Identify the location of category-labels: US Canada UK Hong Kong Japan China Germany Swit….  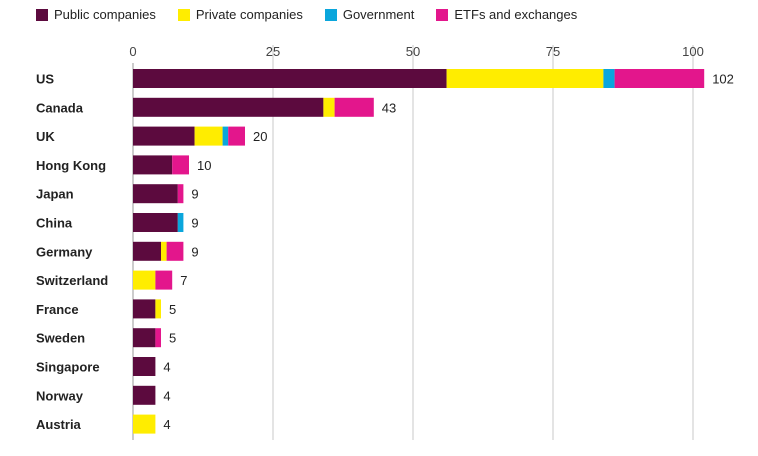
(72, 252).